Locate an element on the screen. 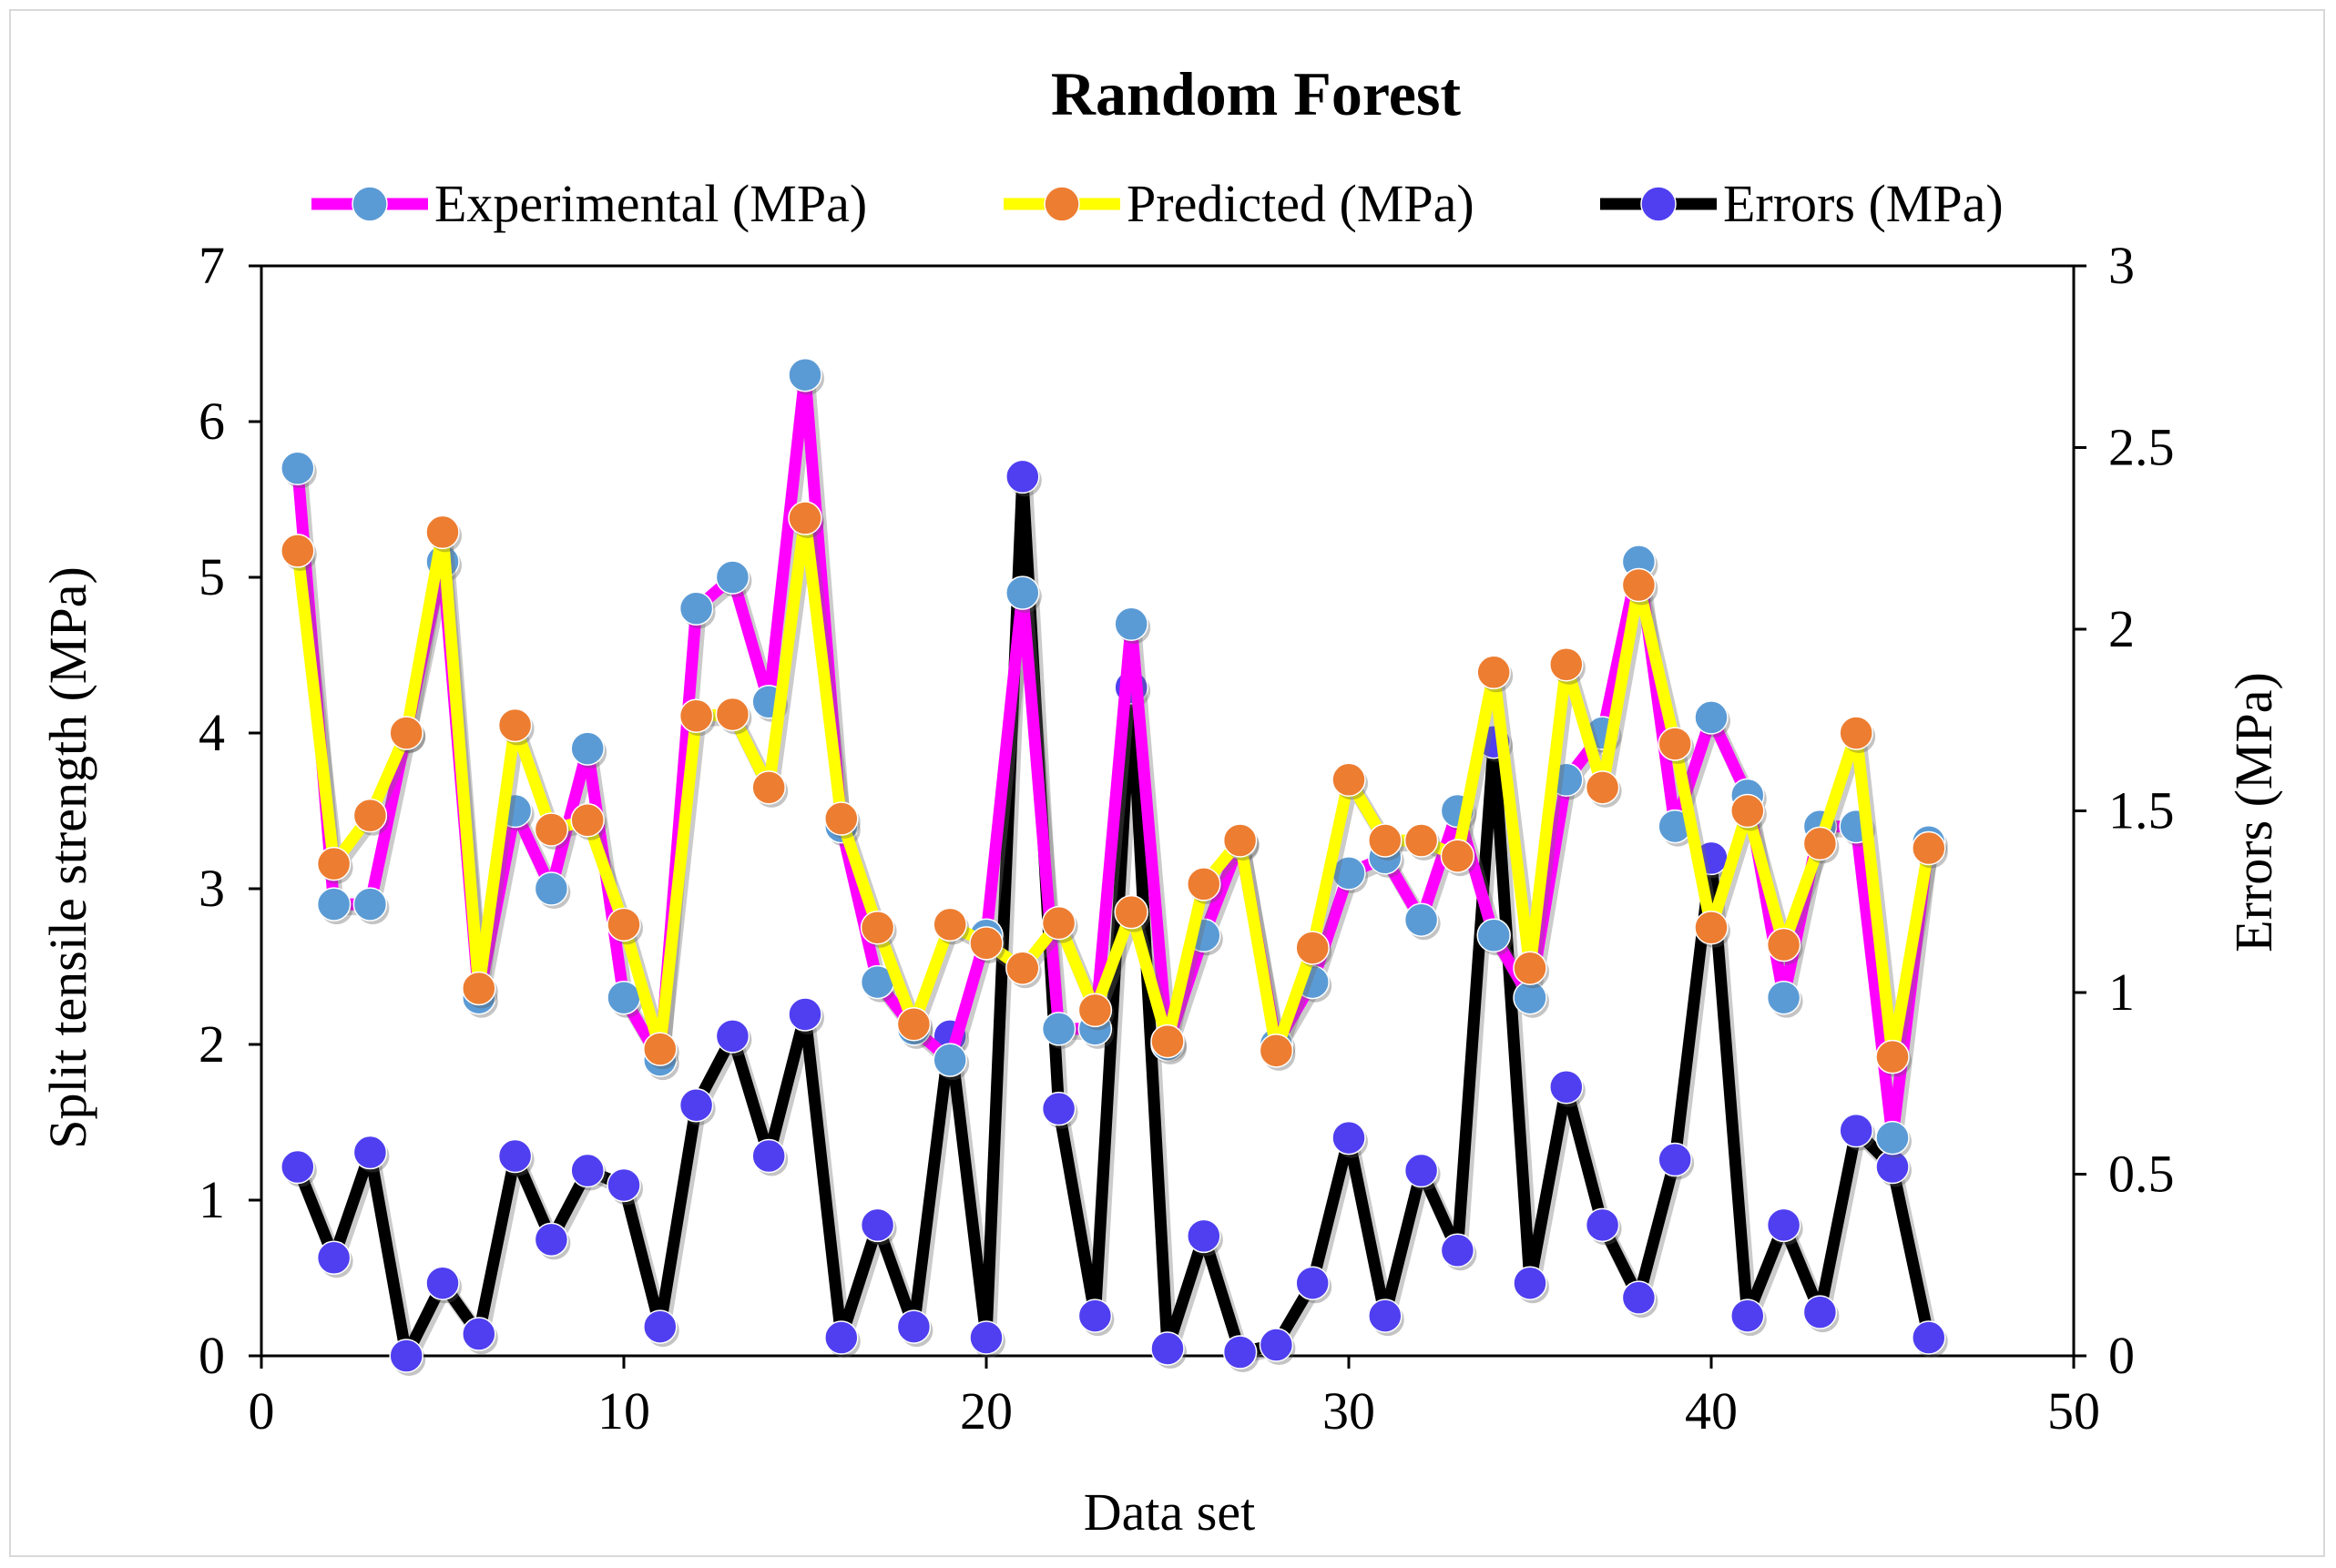 Image resolution: width=2336 pixels, height=1568 pixels. x-axis-ticks: 0 10 20 30 40 50 is located at coordinates (1174, 1398).